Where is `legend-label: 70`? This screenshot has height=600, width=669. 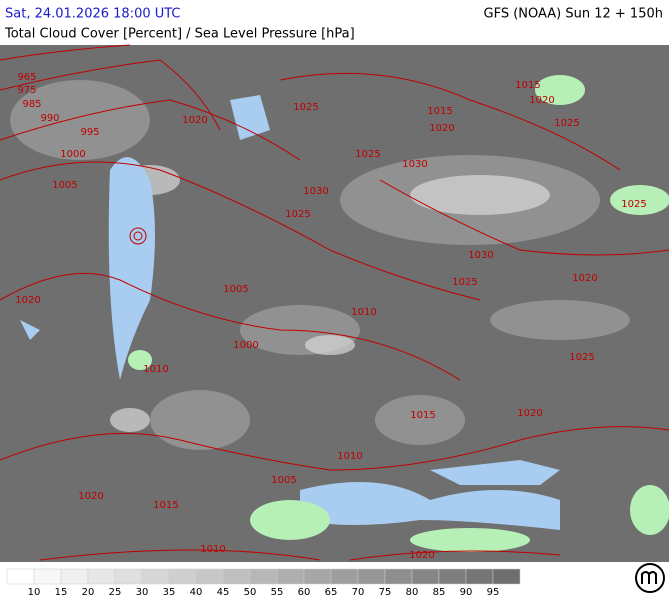 legend-label: 70 is located at coordinates (358, 592).